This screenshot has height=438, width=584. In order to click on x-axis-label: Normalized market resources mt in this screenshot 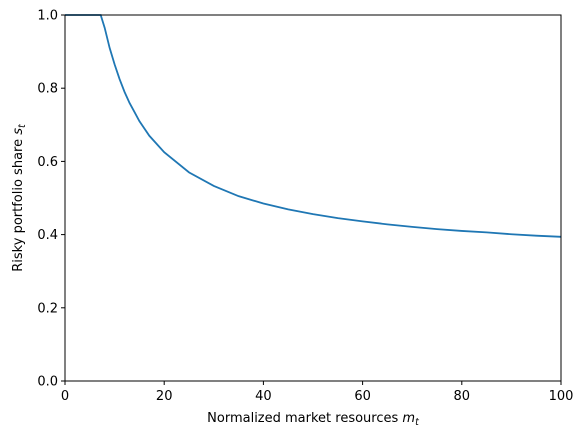, I will do `click(313, 419)`.